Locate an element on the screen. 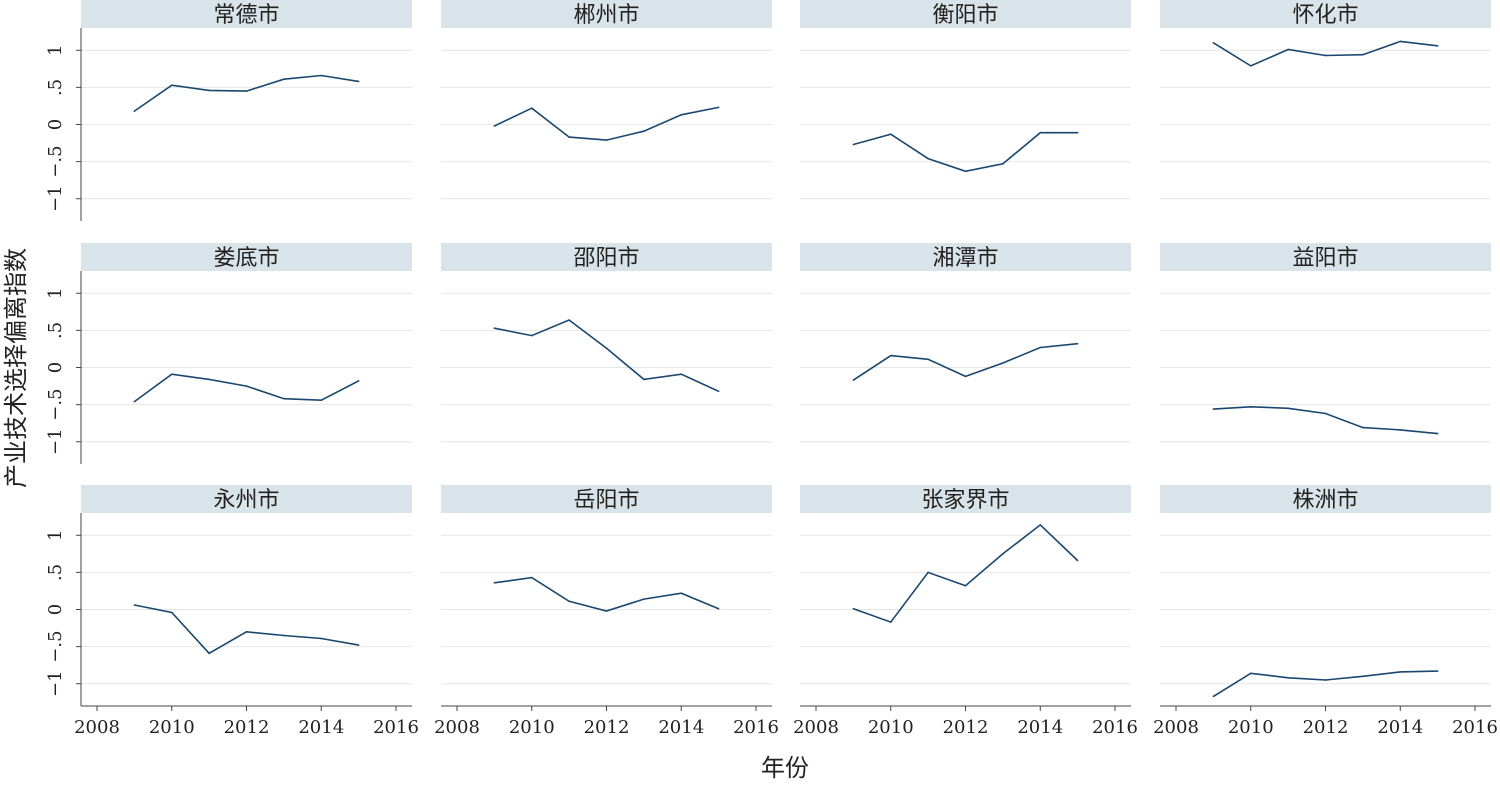  panel-title: 株洲市 is located at coordinates (1325, 500).